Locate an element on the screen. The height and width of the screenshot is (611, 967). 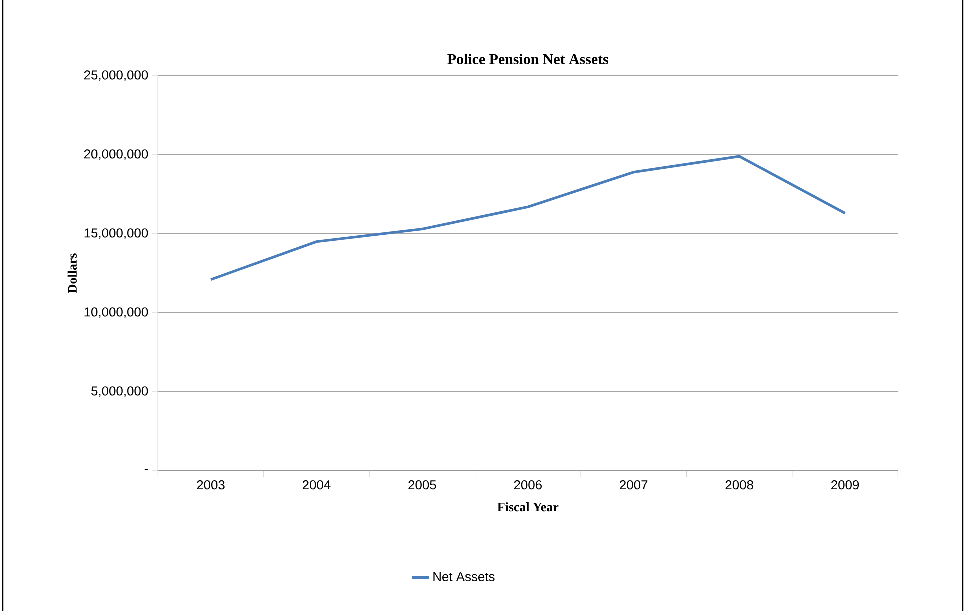
y-tick-label: 10,000,000 is located at coordinates (116, 313).